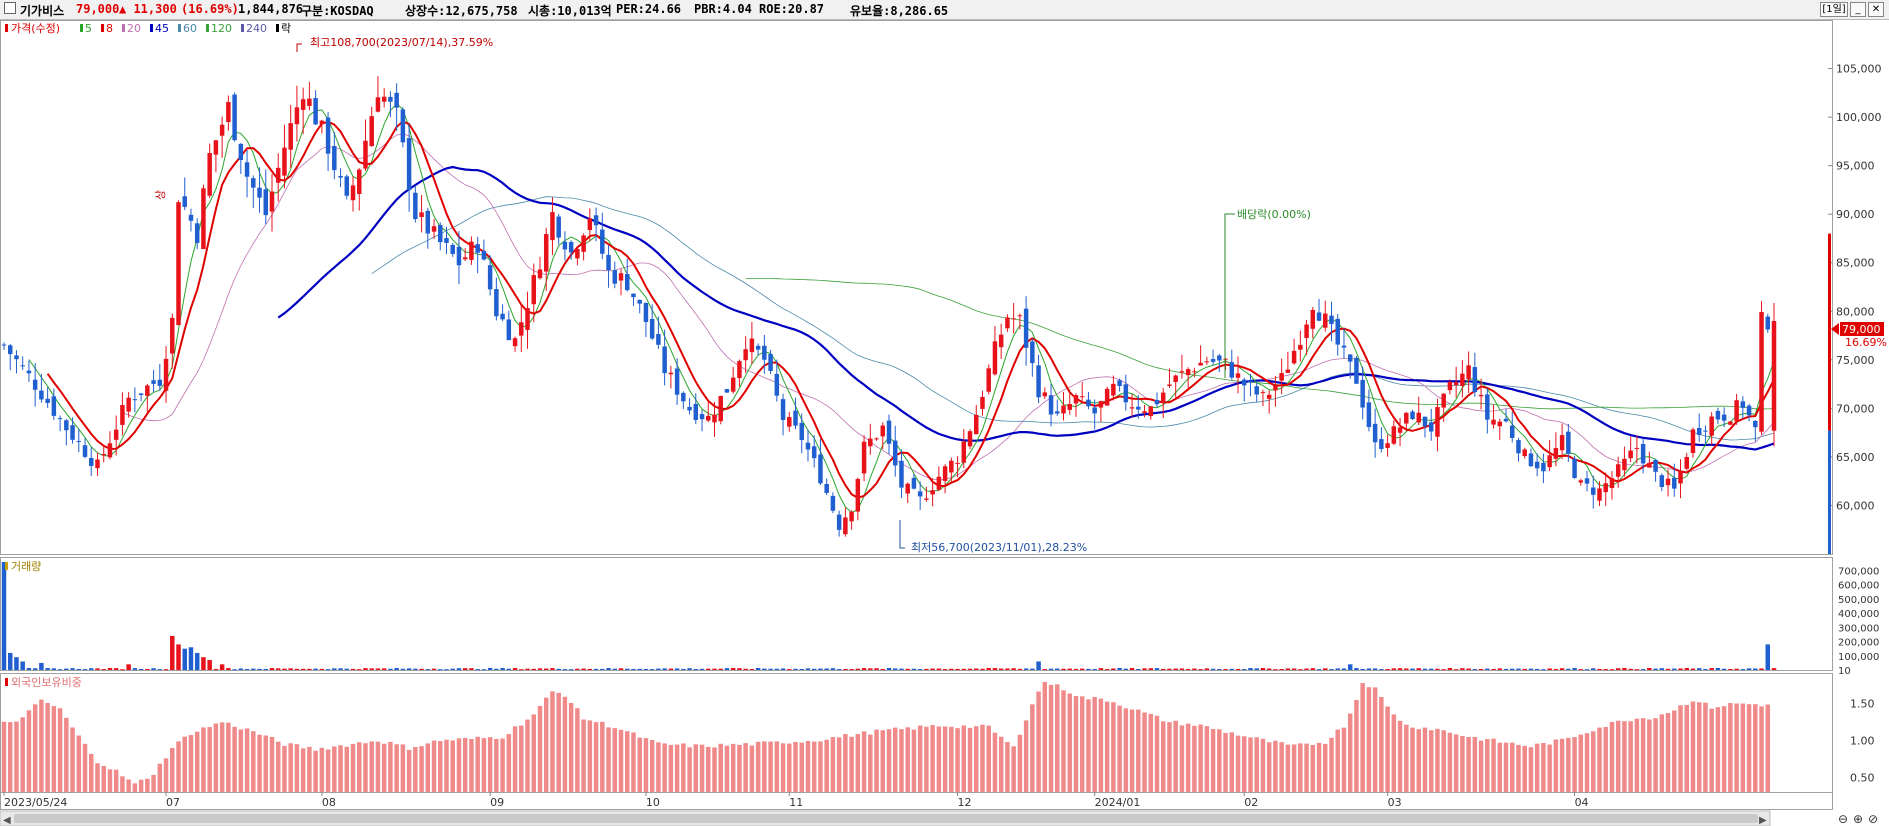 The image size is (1889, 826). What do you see at coordinates (1855, 263) in the screenshot?
I see `price-tick-label: 85,000` at bounding box center [1855, 263].